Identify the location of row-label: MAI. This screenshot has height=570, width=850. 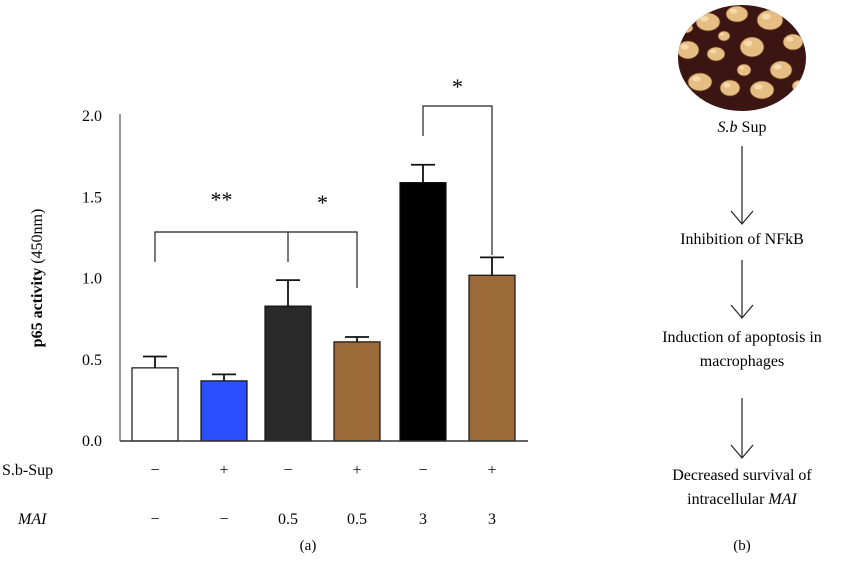
(32, 519).